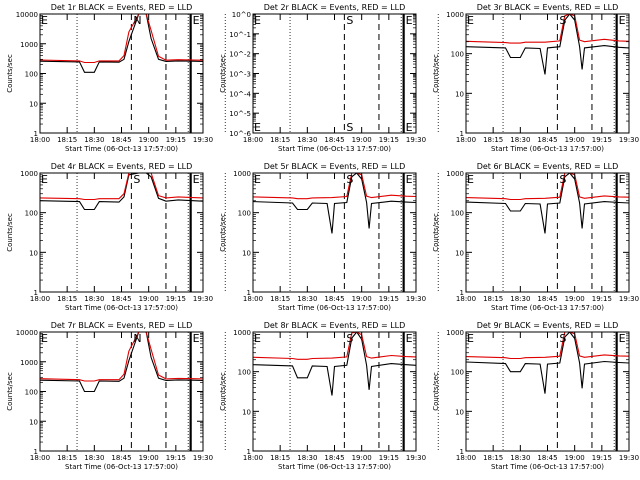 The image size is (640, 480). Describe the element at coordinates (241, 15) in the screenshot. I see `y-tick-label: 10^0` at that location.